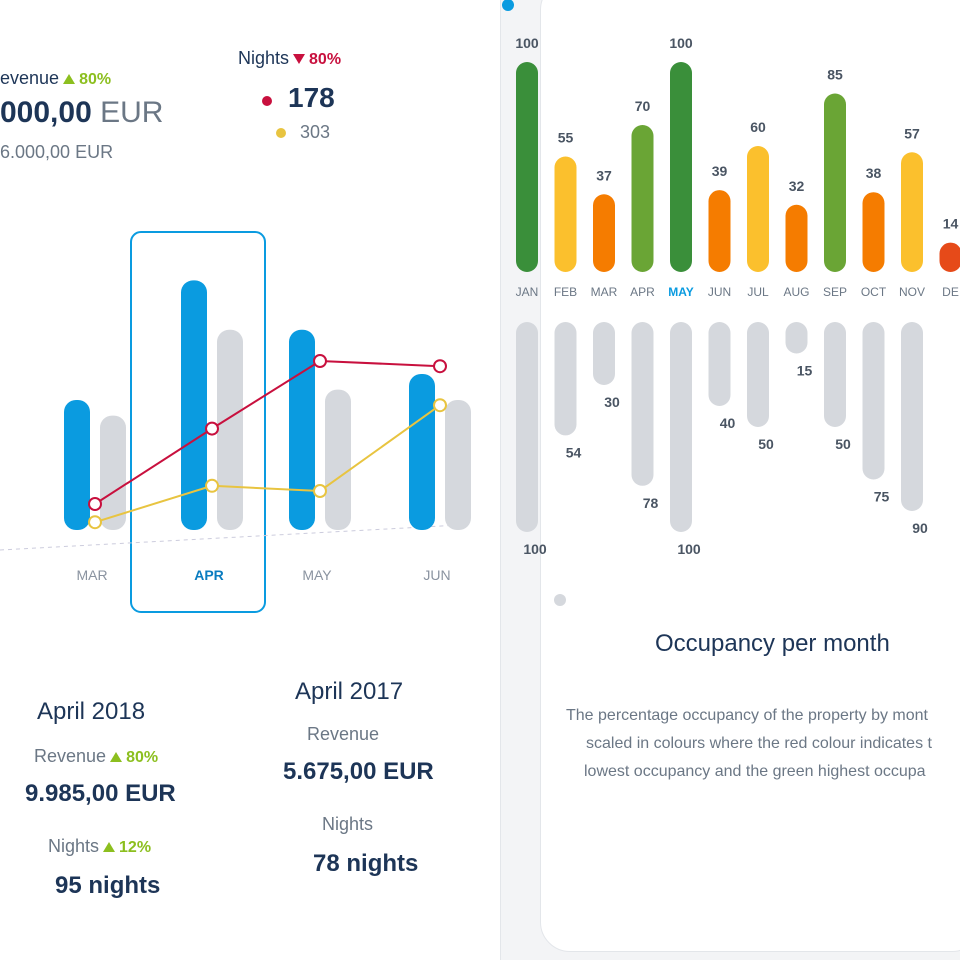 The image size is (960, 960). What do you see at coordinates (912, 133) in the screenshot?
I see `value-label: 57` at bounding box center [912, 133].